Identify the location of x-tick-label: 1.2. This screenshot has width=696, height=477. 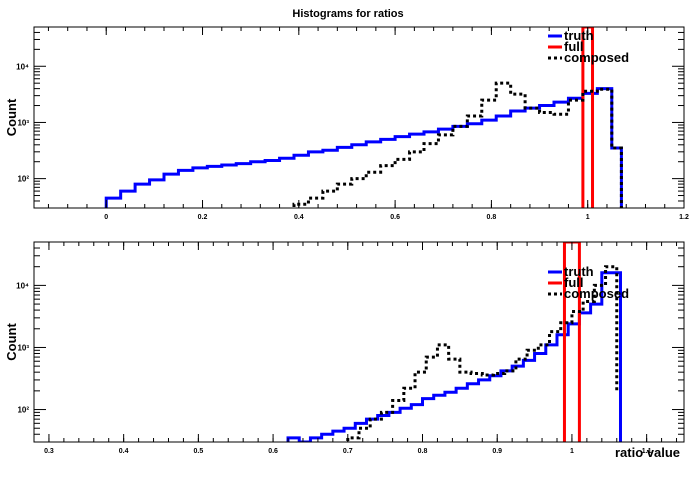
(684, 217).